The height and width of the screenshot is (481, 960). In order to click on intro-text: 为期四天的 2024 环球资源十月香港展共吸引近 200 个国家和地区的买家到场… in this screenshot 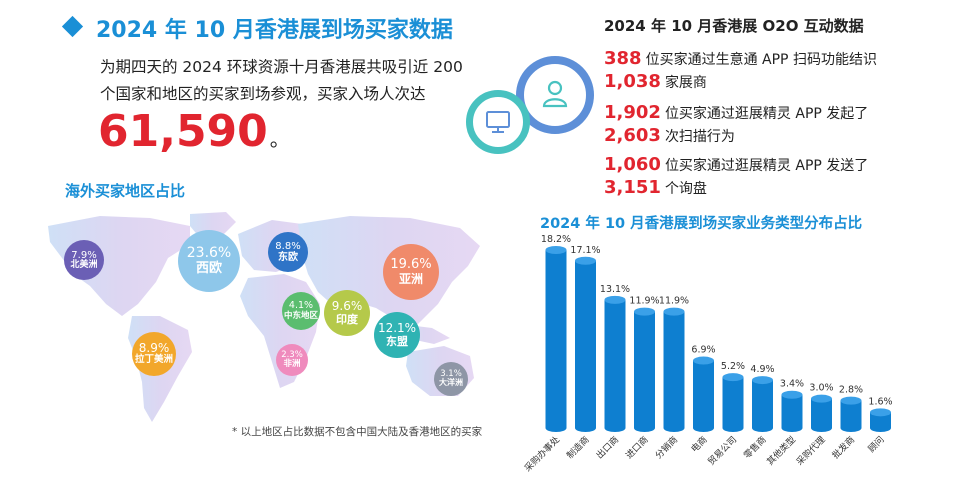, I will do `click(281, 80)`.